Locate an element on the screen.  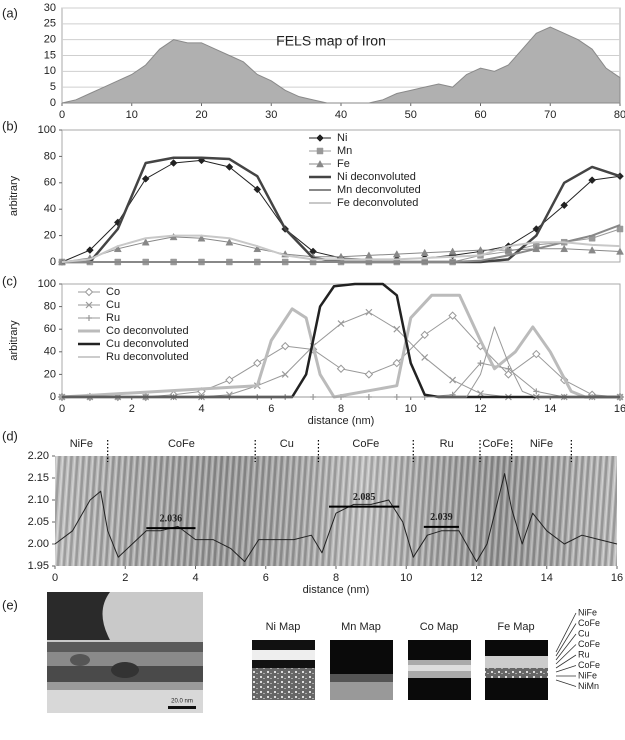
map-title: Fe Map is located at coordinates (515, 627).